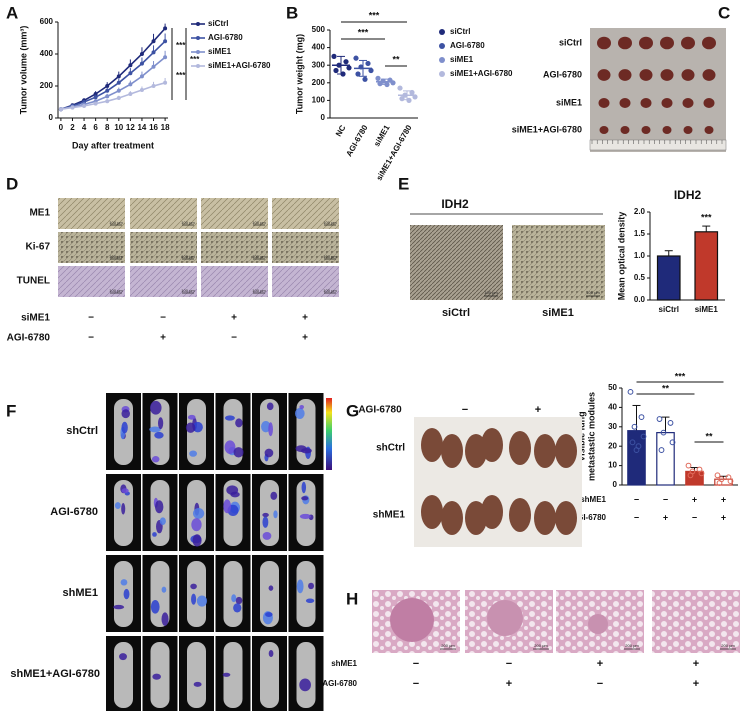 This screenshot has height=711, width=745. I want to click on he-image, so click(696, 621).